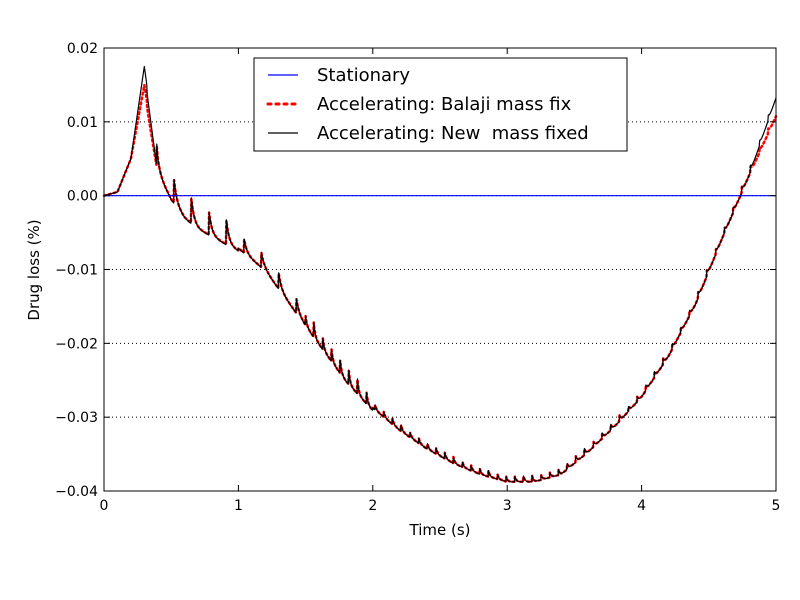 The image size is (800, 600). I want to click on y-tick-label: −0.01, so click(76, 271).